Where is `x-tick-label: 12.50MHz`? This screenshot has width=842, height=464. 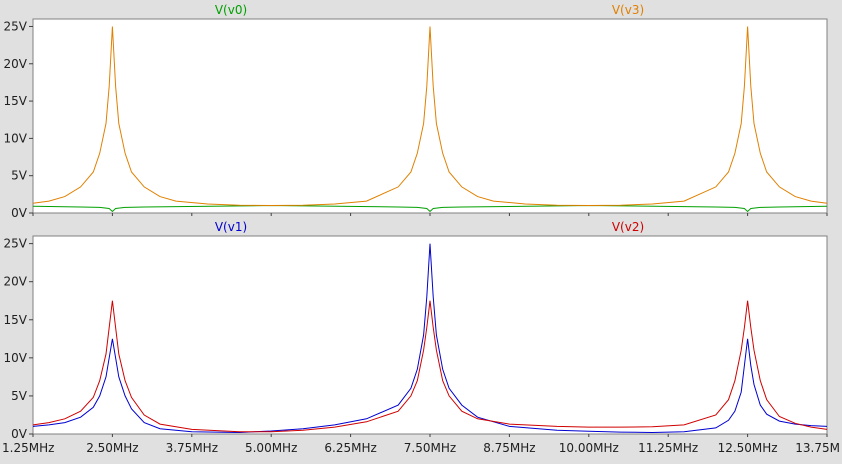 x-tick-label: 12.50MHz is located at coordinates (748, 448).